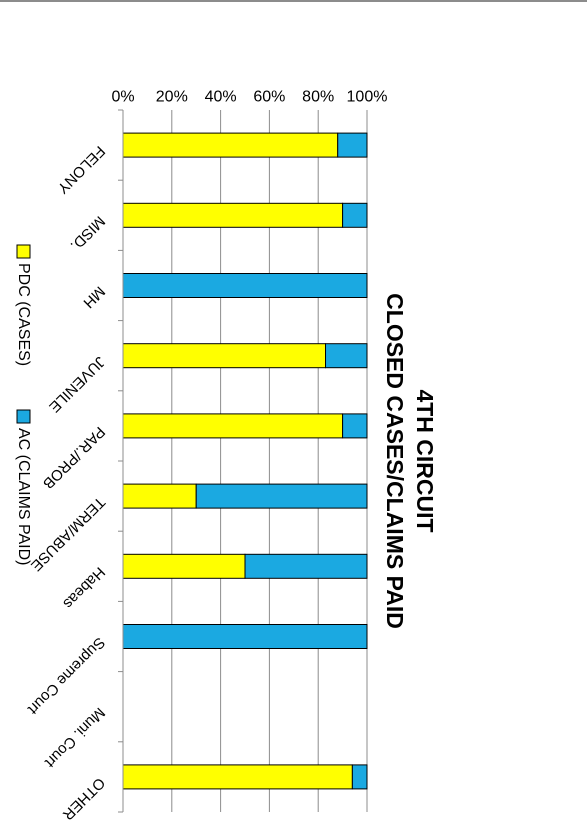  Describe the element at coordinates (159, 496) in the screenshot. I see `bar-pdc-term-abuse` at that location.